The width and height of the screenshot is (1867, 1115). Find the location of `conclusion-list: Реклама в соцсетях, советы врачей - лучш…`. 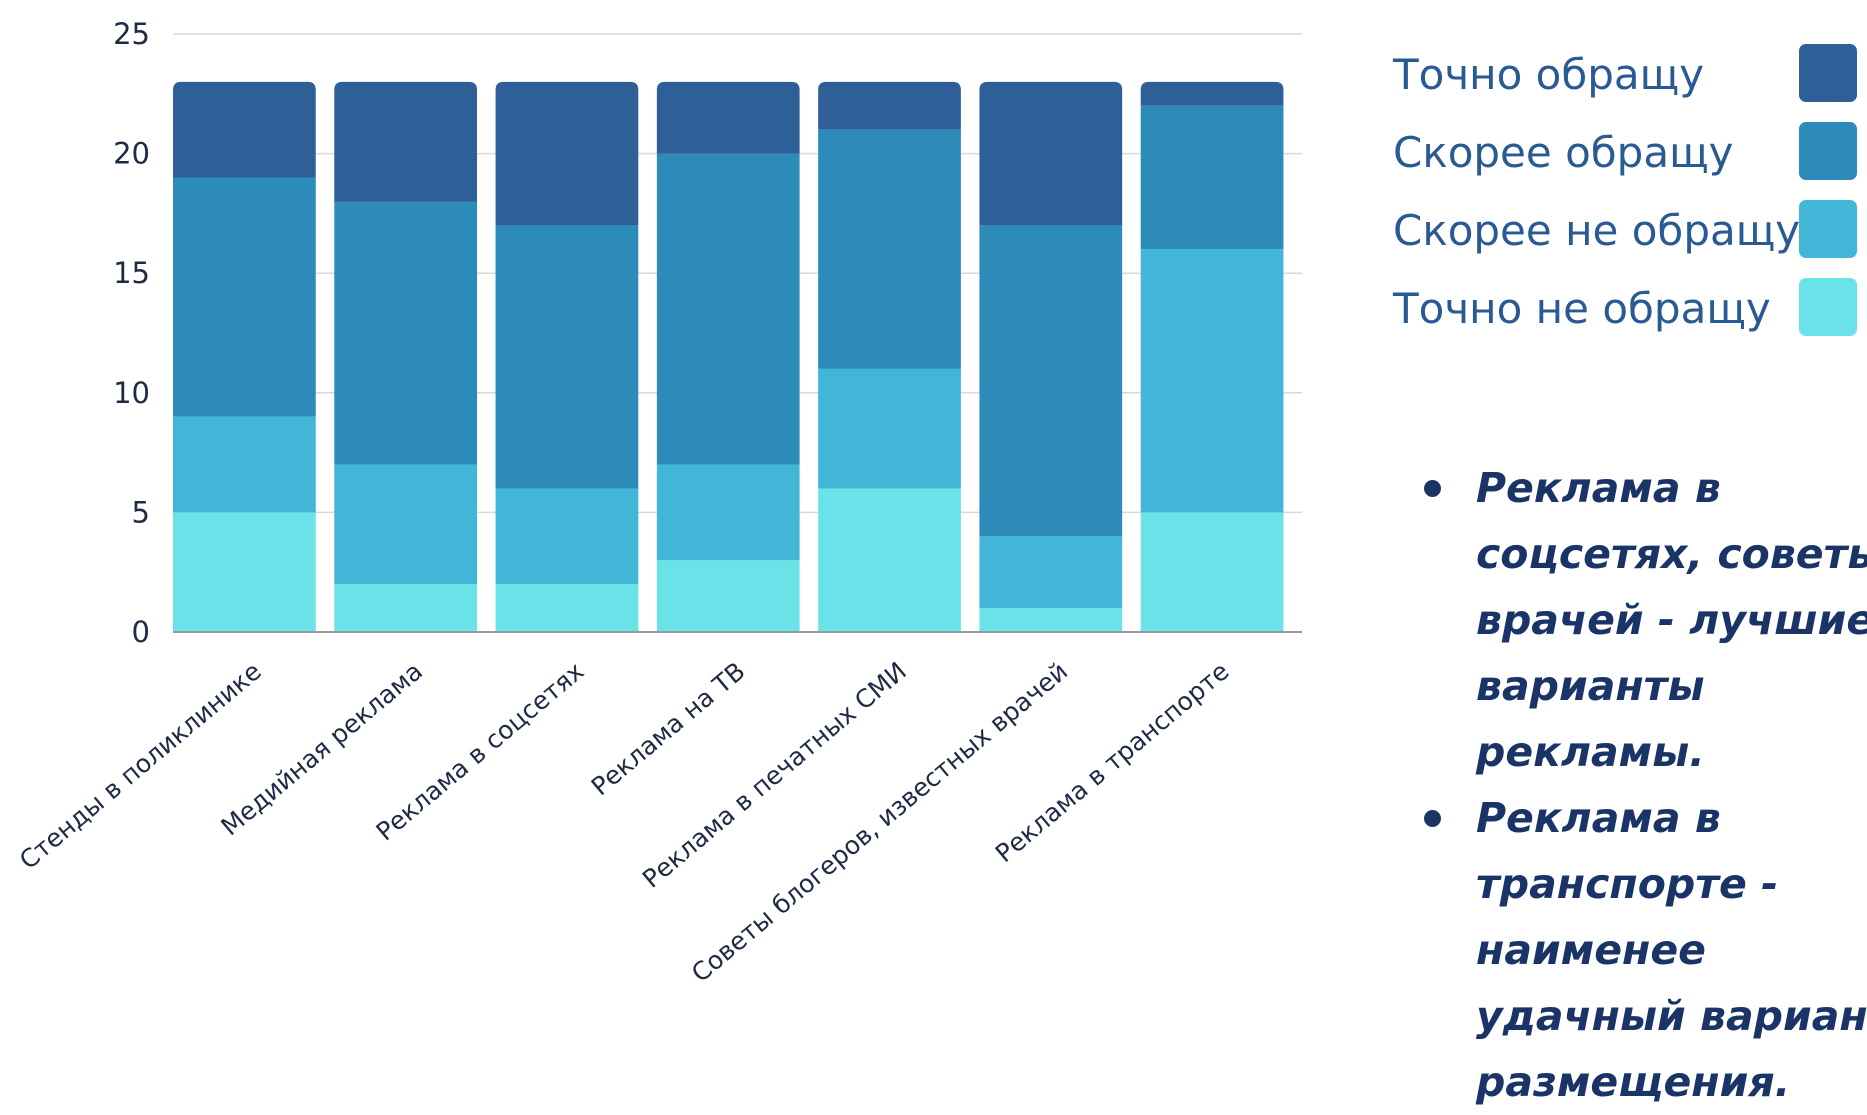

conclusion-list: Реклама в соцсетях, советы врачей - лучш… is located at coordinates (1638, 785).